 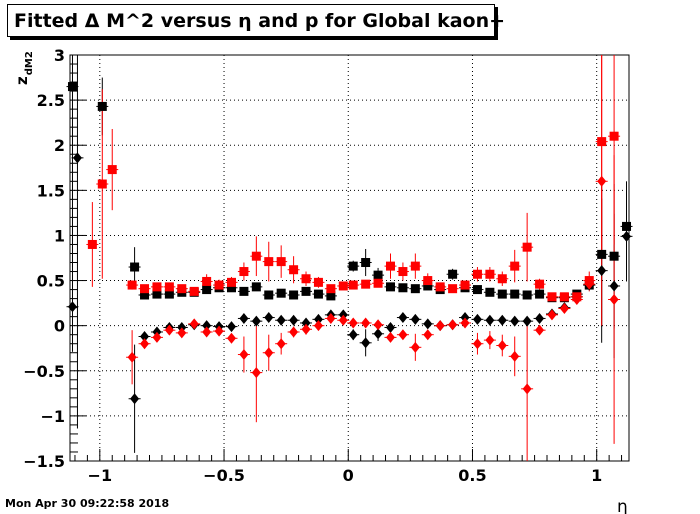 I want to click on y-tick-label: −0.5, so click(x=44, y=371).